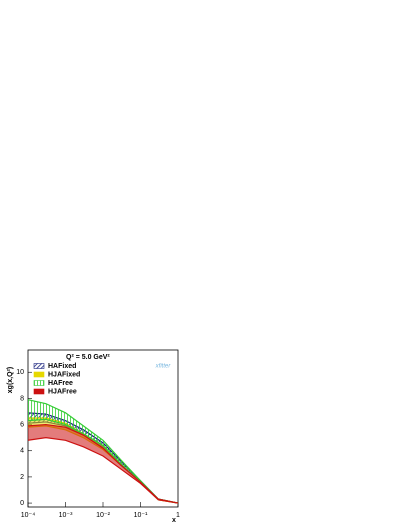 Image resolution: width=407 pixels, height=527 pixels. I want to click on y-tick-label: 4, so click(22, 451).